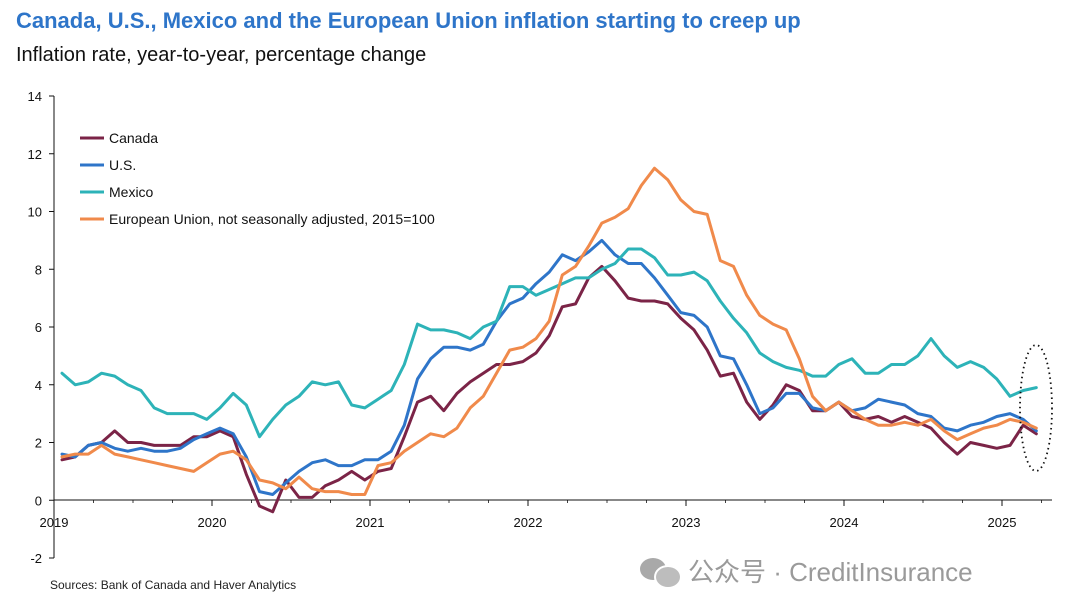  What do you see at coordinates (661, 572) in the screenshot?
I see `wechat-icon` at bounding box center [661, 572].